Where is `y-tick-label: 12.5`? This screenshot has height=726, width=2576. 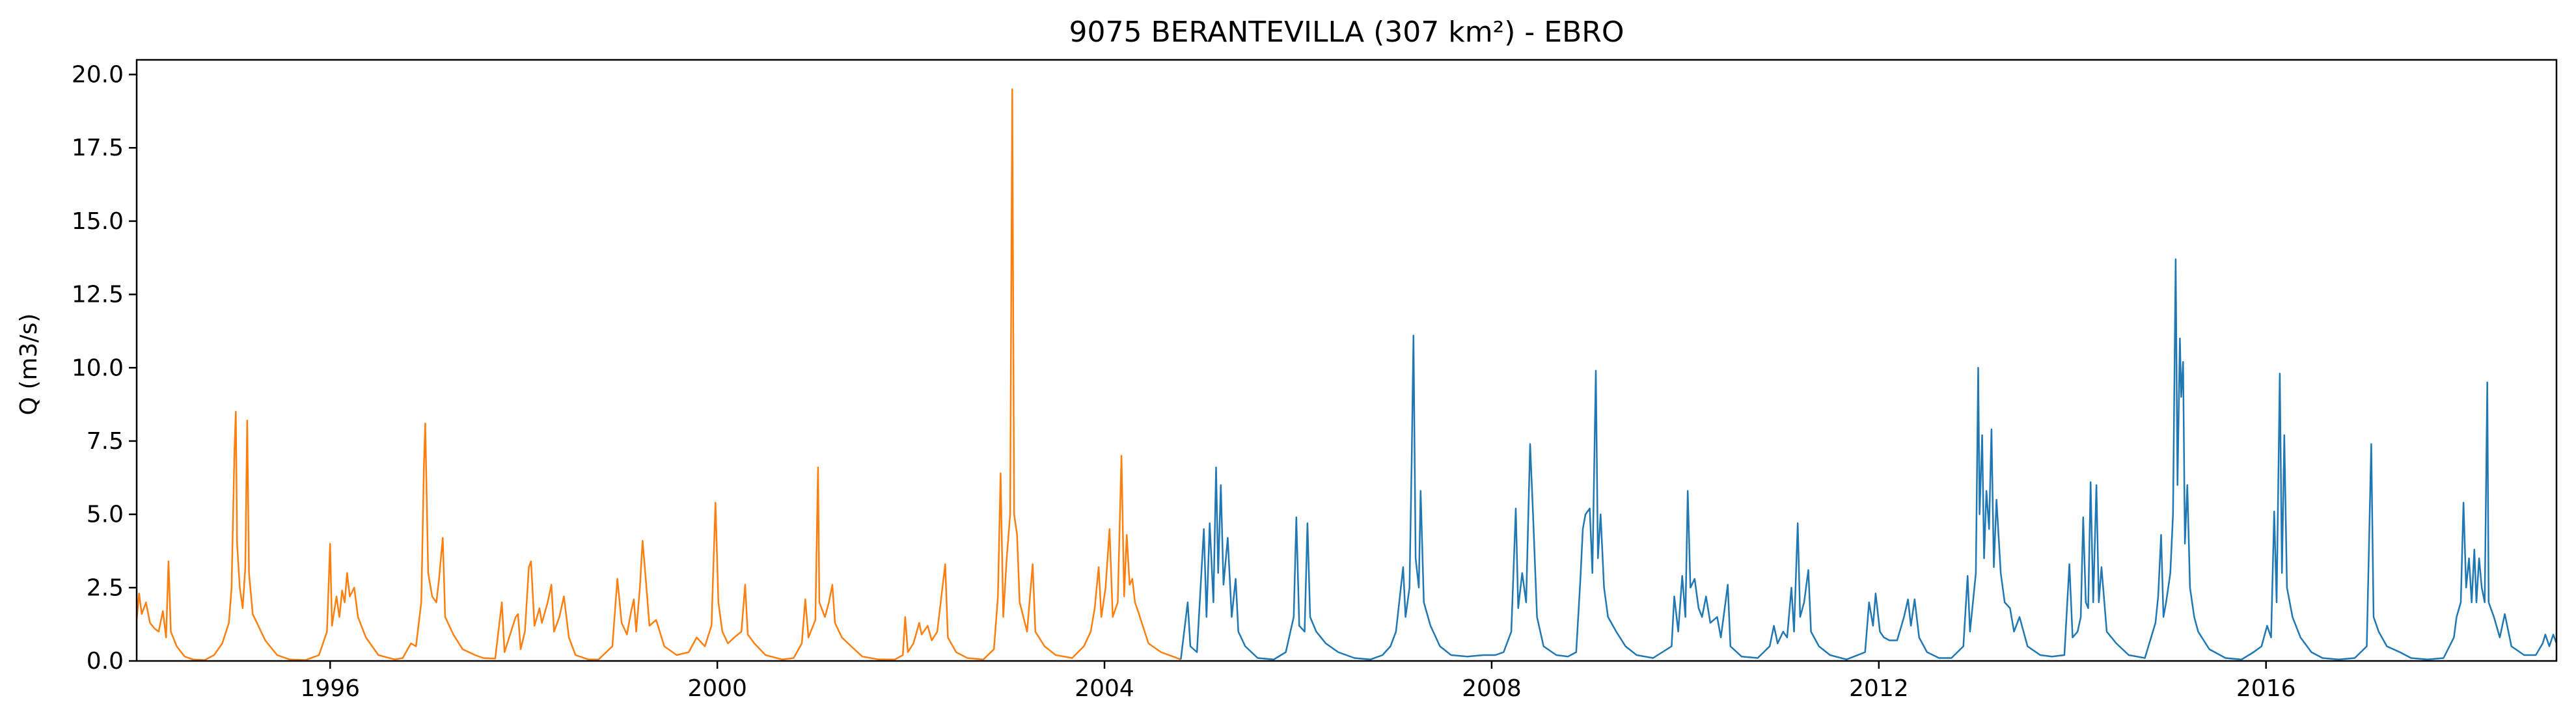
y-tick-label: 12.5 is located at coordinates (98, 295).